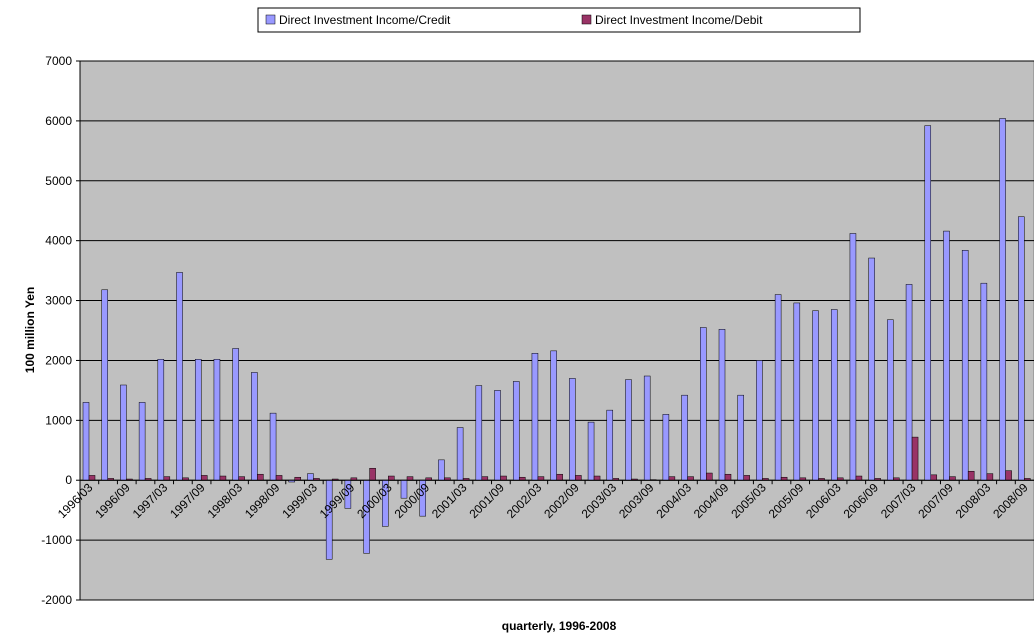 This screenshot has height=638, width=1034. Describe the element at coordinates (58, 181) in the screenshot. I see `y-tick-label: 5000` at that location.